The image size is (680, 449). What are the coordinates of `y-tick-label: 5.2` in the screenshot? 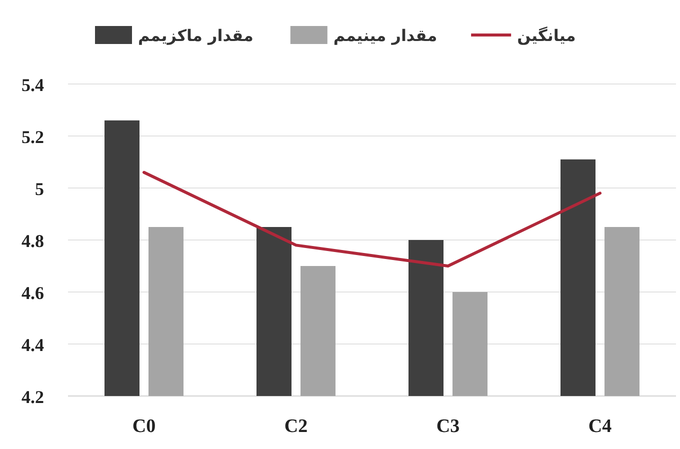 It's located at (33, 137).